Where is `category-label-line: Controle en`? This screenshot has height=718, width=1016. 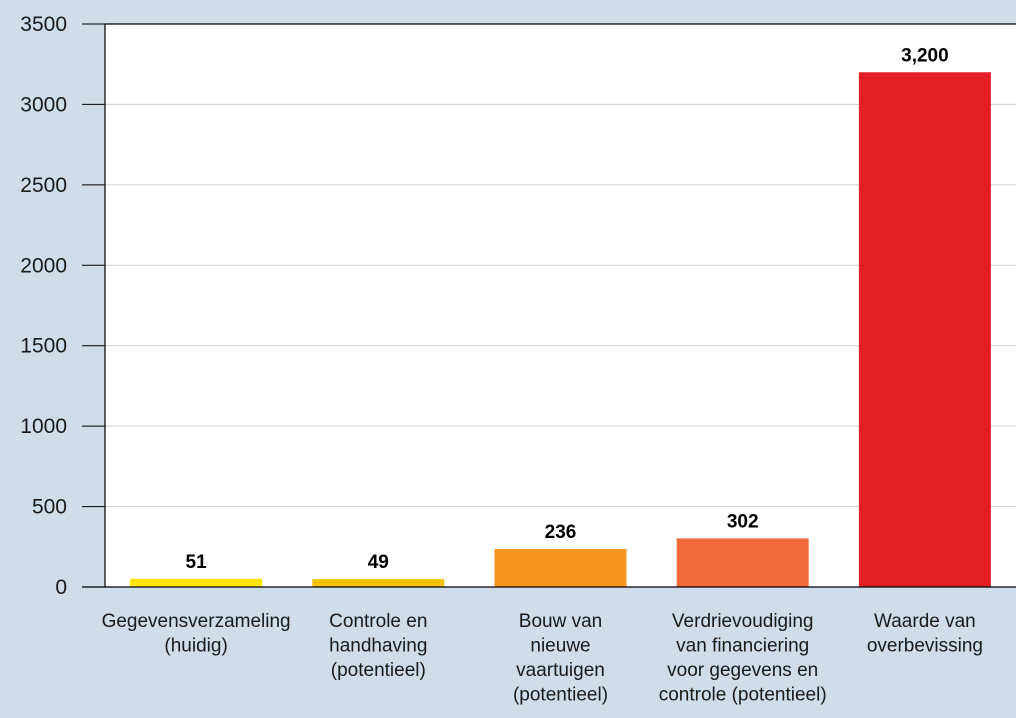 category-label-line: Controle en is located at coordinates (378, 621).